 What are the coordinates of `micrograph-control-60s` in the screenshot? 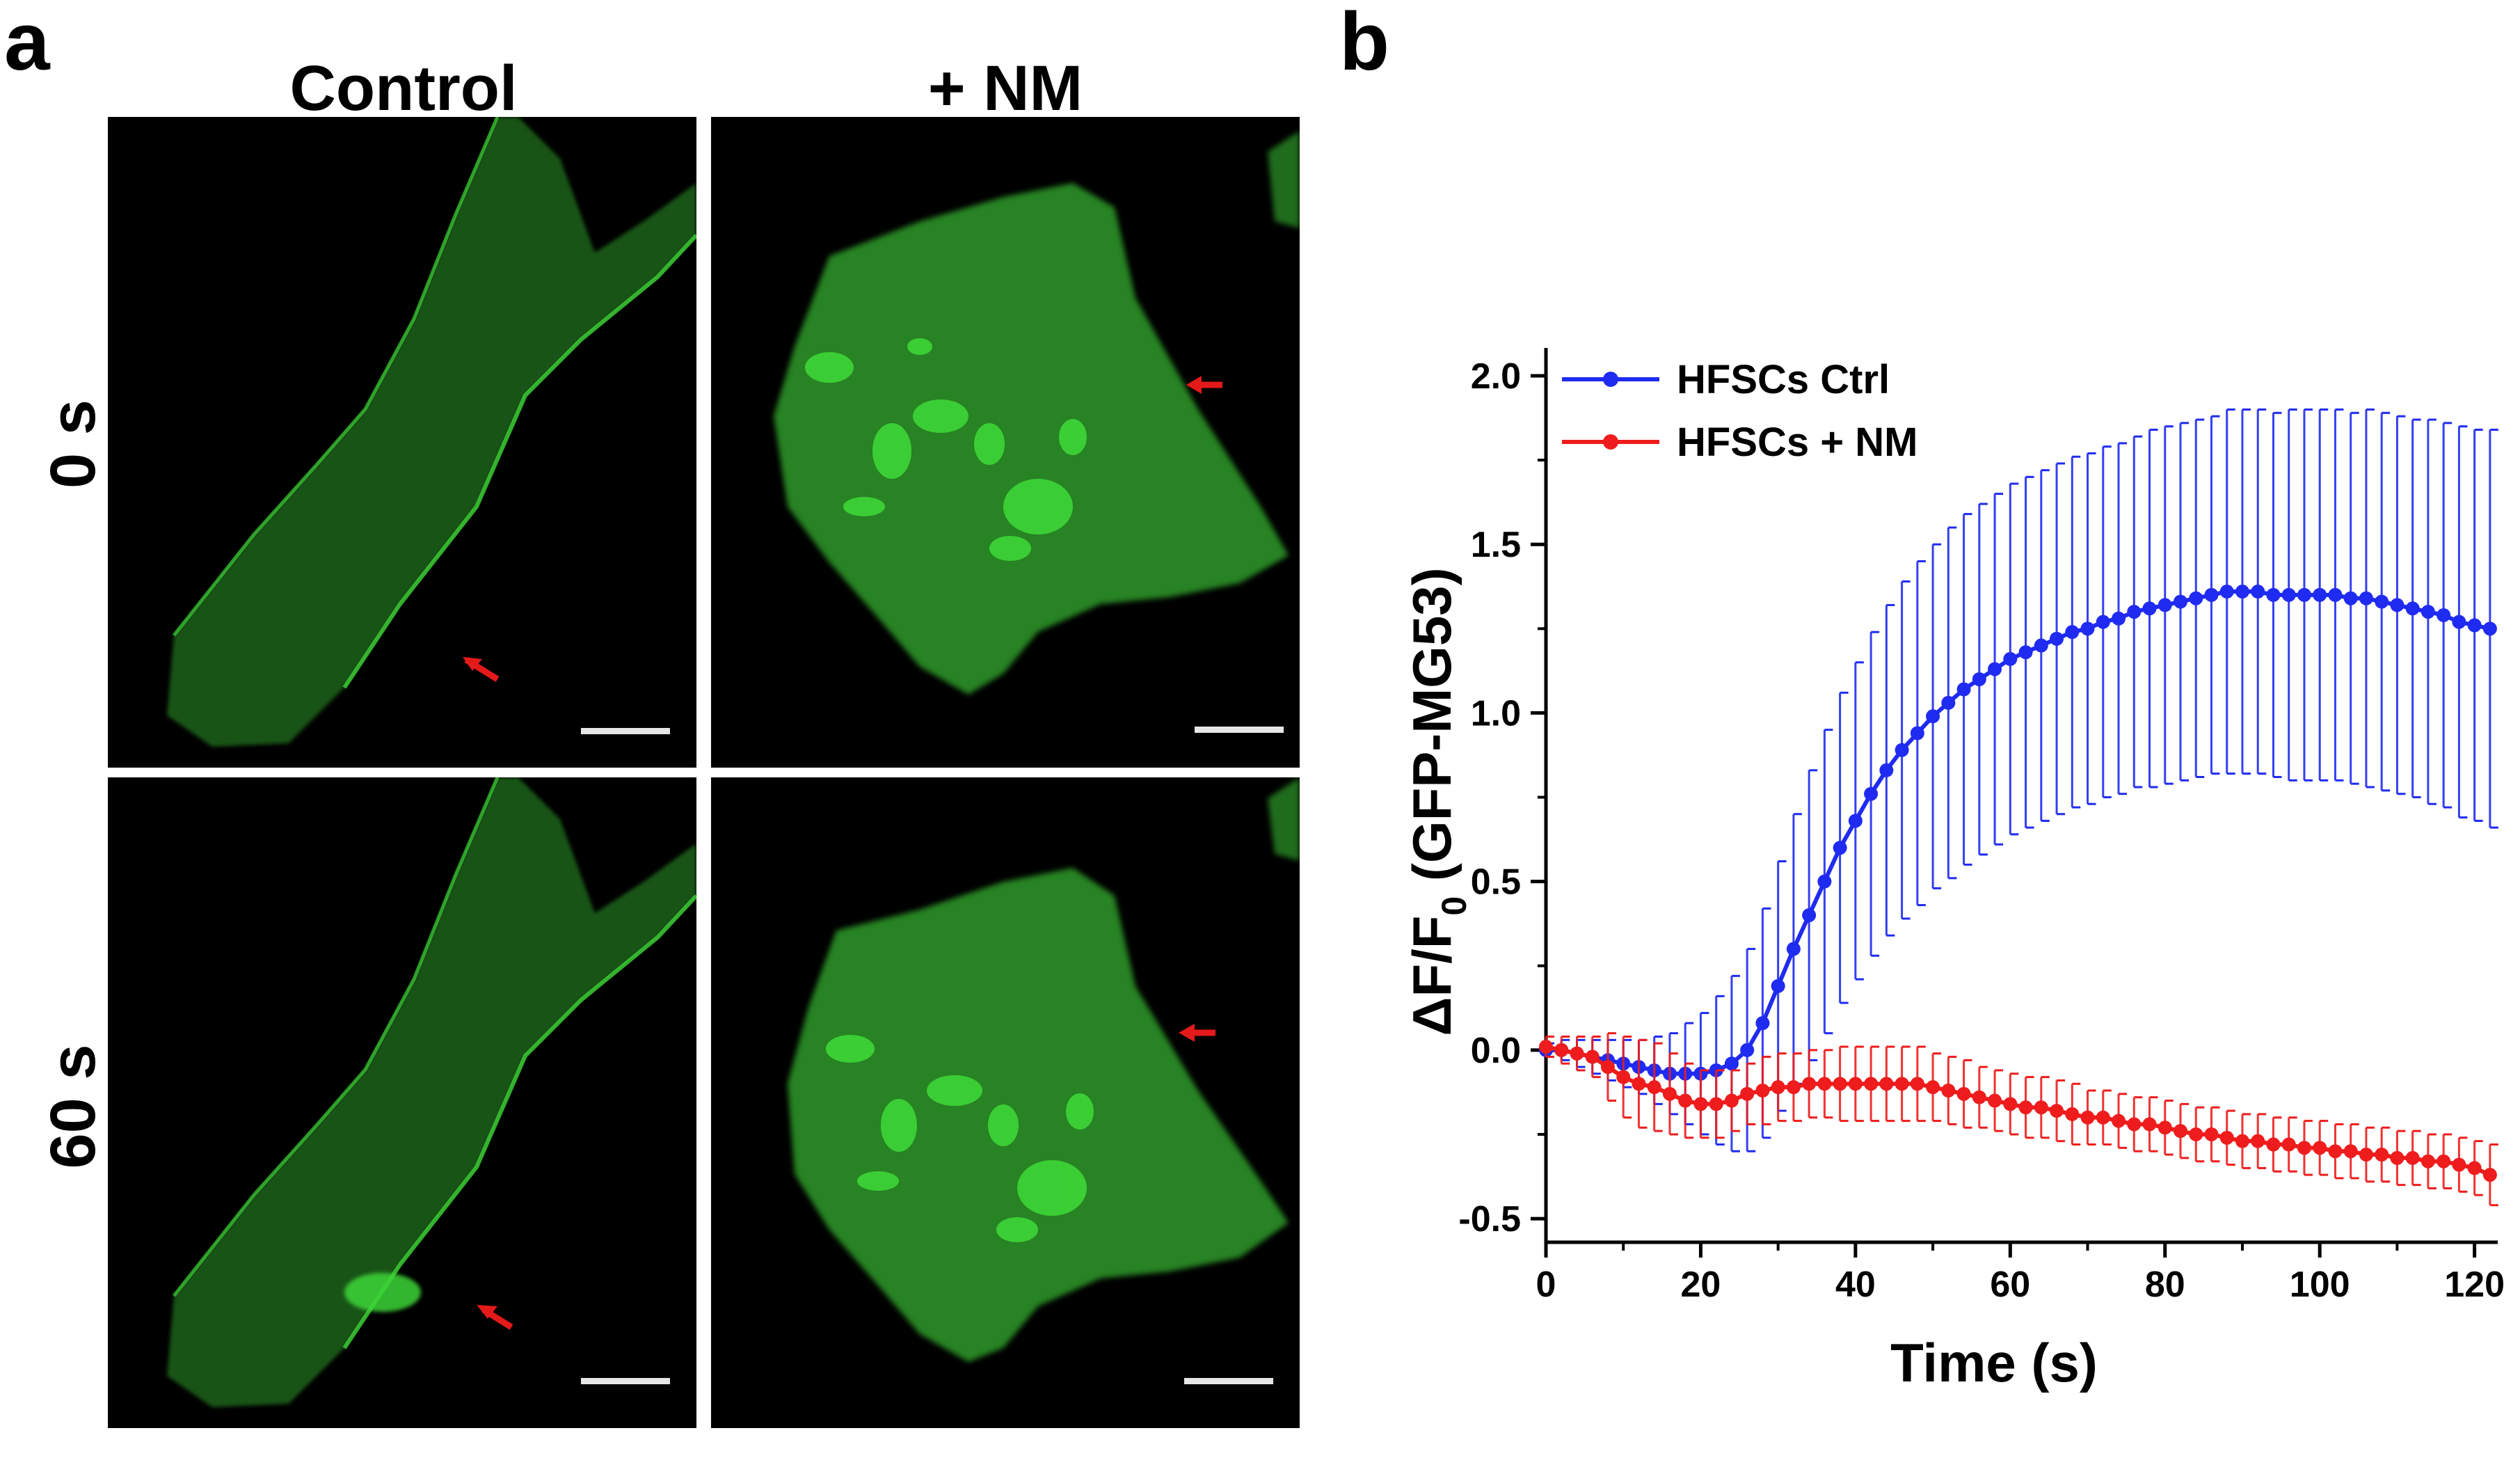 It's located at (402, 1102).